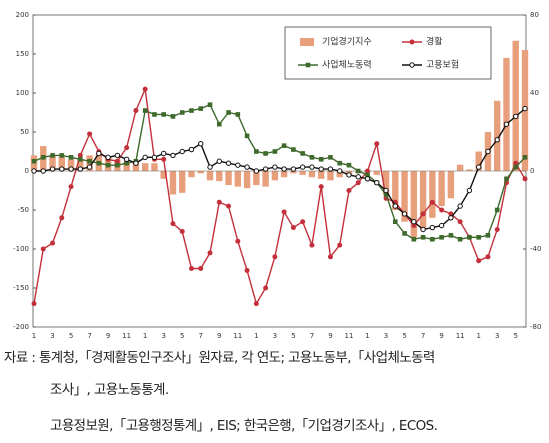 The width and height of the screenshot is (549, 443). What do you see at coordinates (441, 336) in the screenshot?
I see `x-tick-label: 9` at bounding box center [441, 336].